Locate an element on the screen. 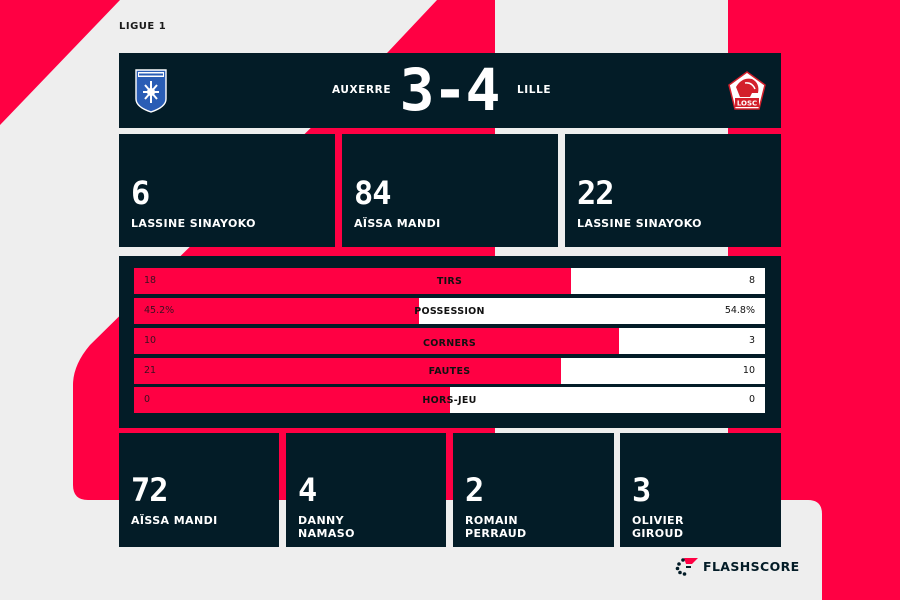 The width and height of the screenshot is (900, 600). name-line-2: GIROUD is located at coordinates (658, 533).